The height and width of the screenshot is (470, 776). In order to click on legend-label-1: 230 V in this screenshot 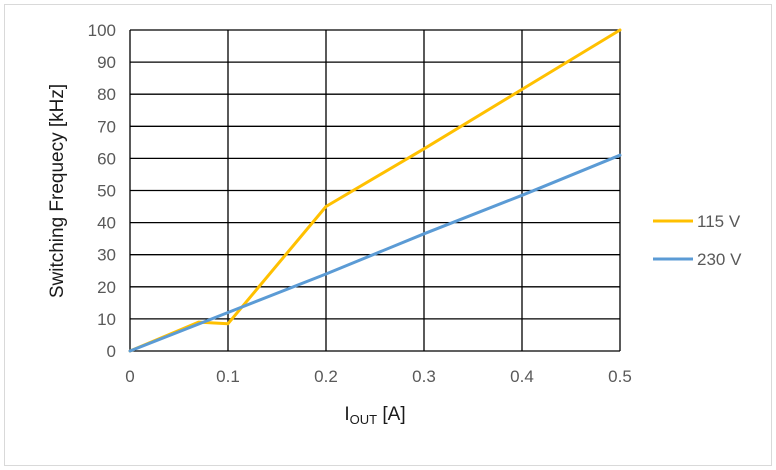, I will do `click(719, 259)`.